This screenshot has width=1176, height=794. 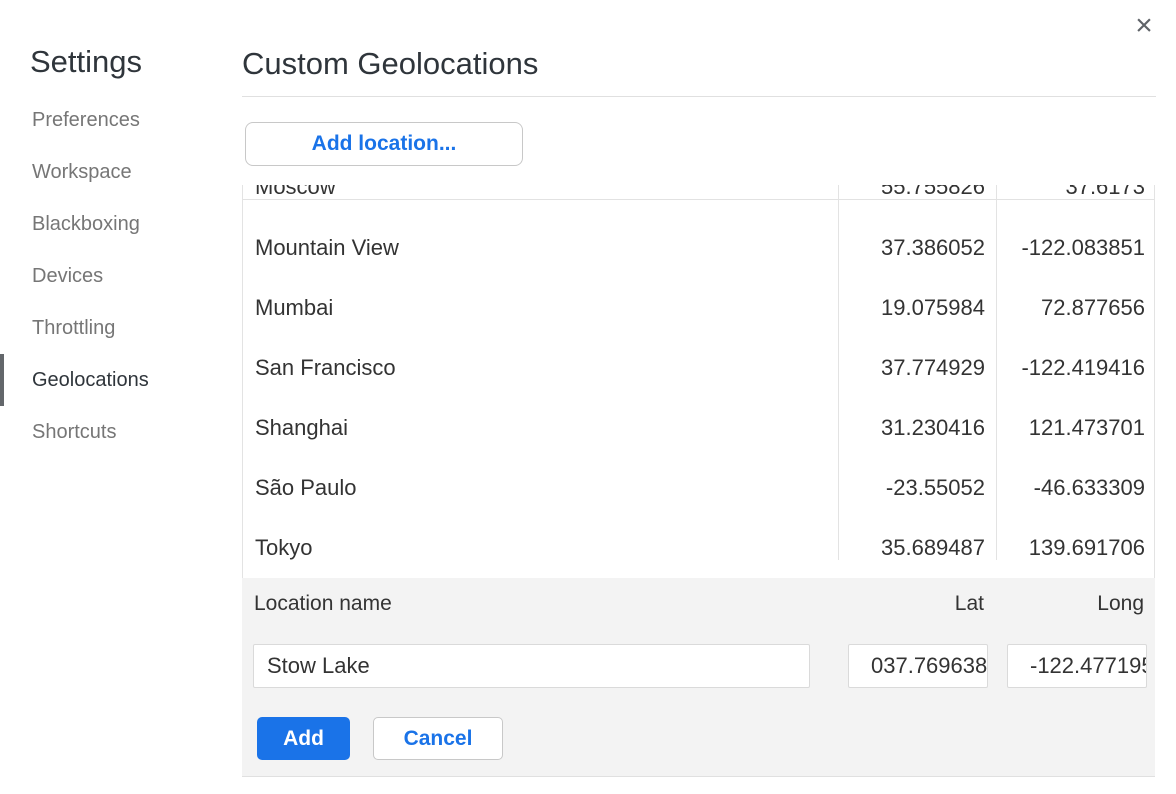 What do you see at coordinates (303, 738) in the screenshot?
I see `add-button: Add` at bounding box center [303, 738].